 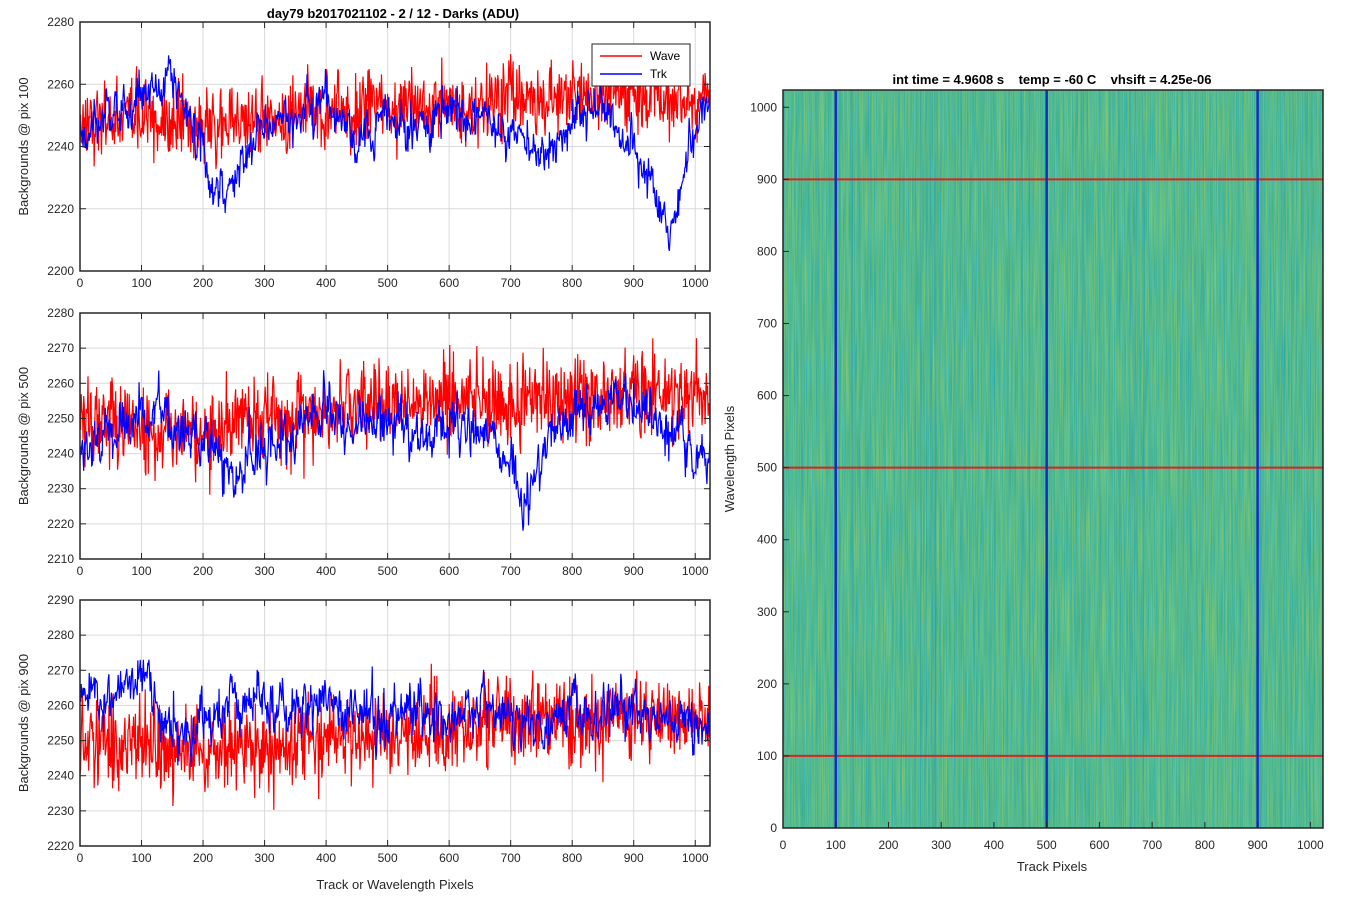 I want to click on x-tick-label: 800, so click(x=572, y=283).